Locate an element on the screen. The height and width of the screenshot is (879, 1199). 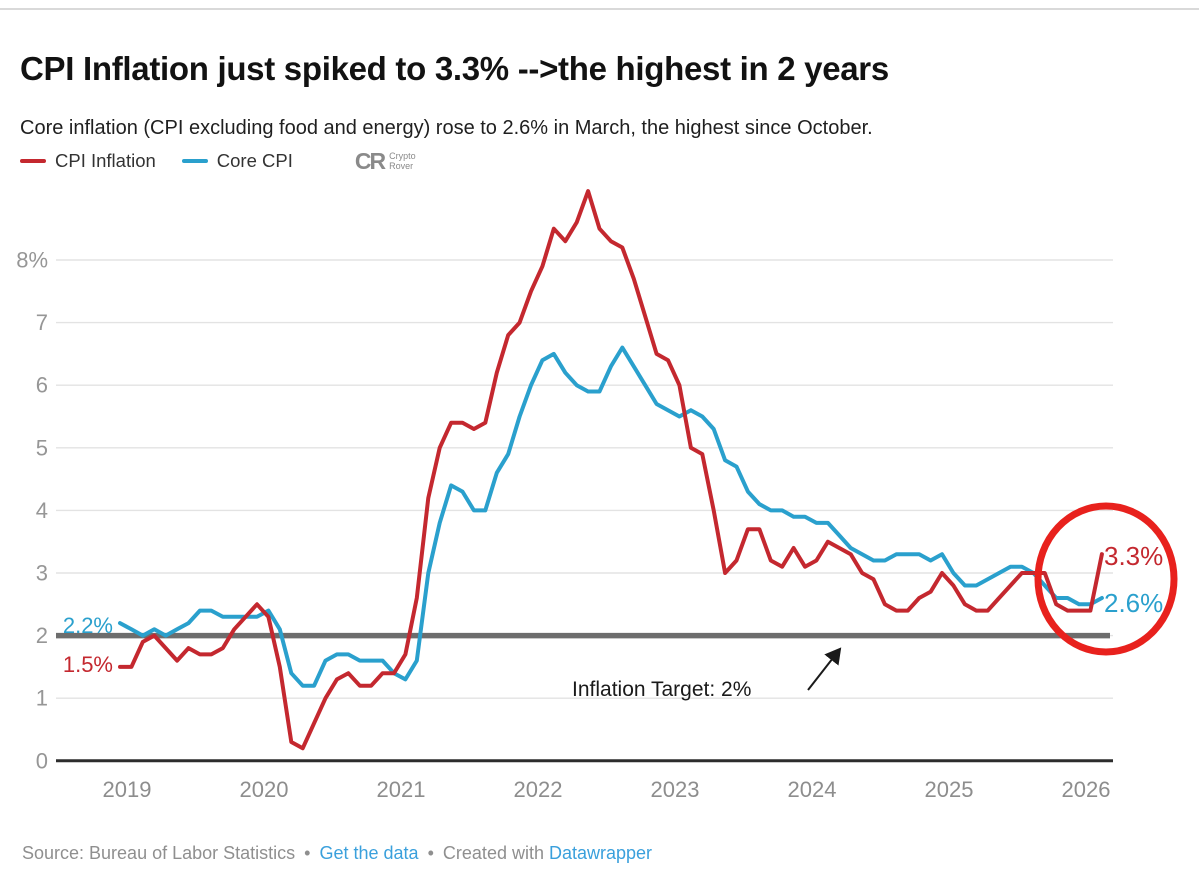
legend-item-core-cpi: Core CPI is located at coordinates (237, 161).